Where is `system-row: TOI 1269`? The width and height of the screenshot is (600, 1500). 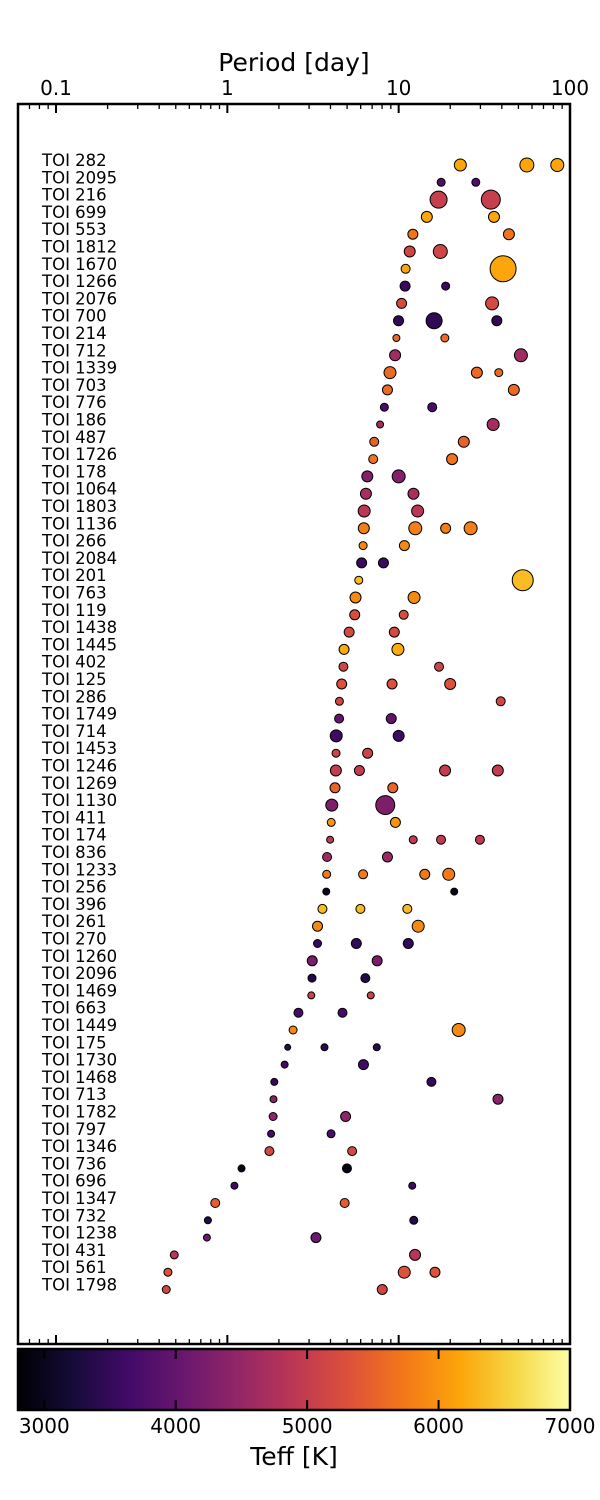
system-row: TOI 1269 is located at coordinates (220, 784).